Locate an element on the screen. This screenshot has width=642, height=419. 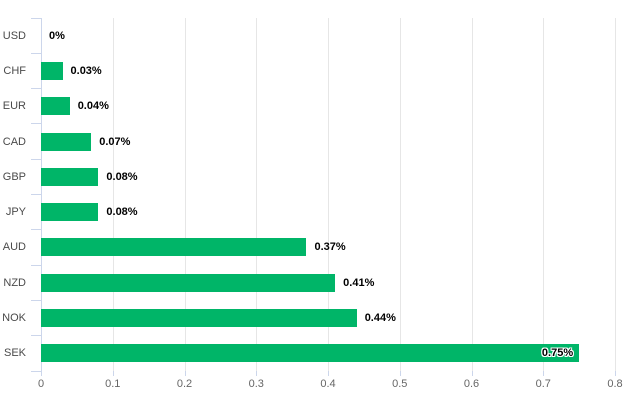
value-label: 0.44% is located at coordinates (380, 318).